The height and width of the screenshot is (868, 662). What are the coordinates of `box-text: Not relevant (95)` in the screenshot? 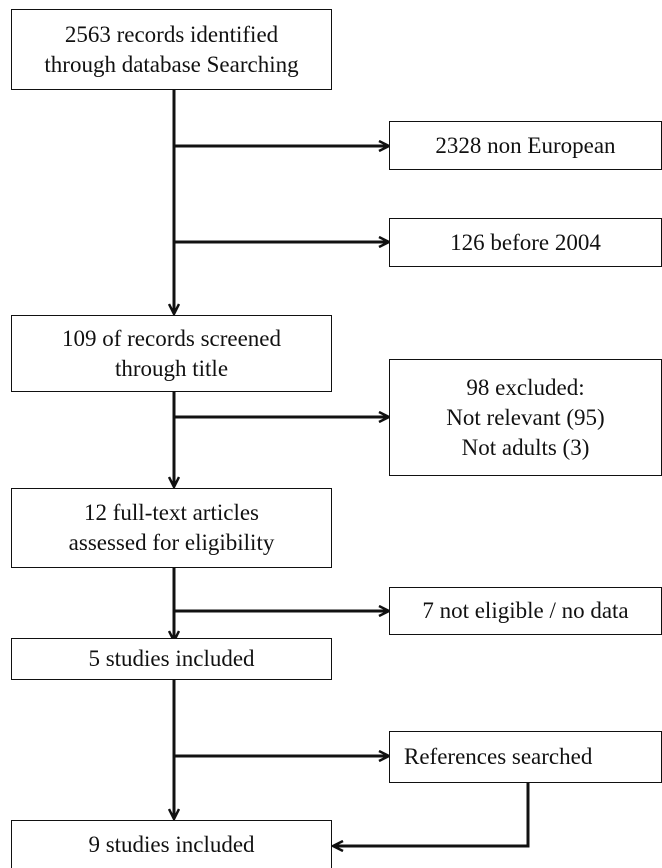 It's located at (525, 417).